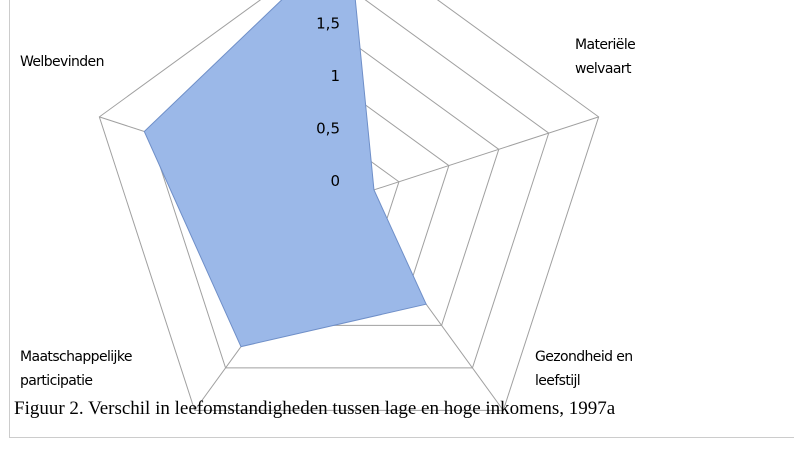  Describe the element at coordinates (605, 57) in the screenshot. I see `category-label: Materiële welvaart` at that location.